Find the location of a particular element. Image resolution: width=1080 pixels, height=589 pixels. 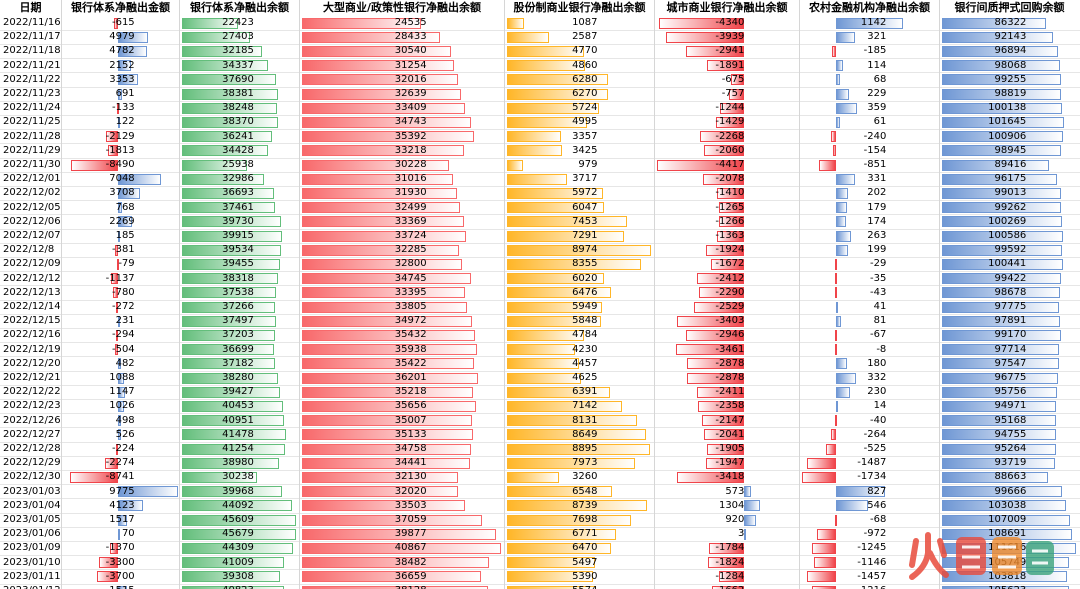

date-cell: 2022/12/20 is located at coordinates (32, 363).